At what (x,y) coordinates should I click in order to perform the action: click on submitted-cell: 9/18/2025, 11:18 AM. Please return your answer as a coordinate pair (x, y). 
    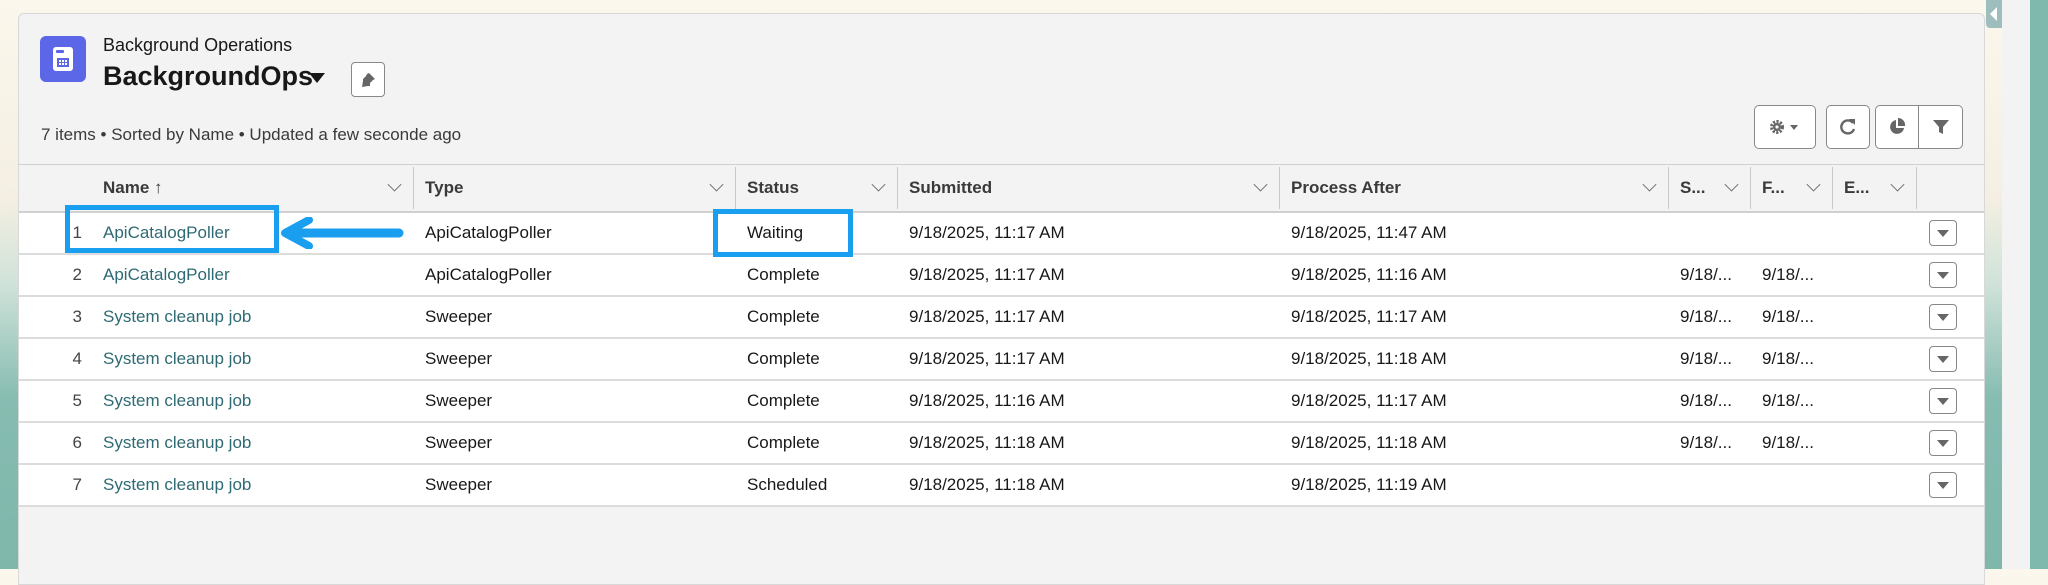
    Looking at the image, I should click on (1089, 485).